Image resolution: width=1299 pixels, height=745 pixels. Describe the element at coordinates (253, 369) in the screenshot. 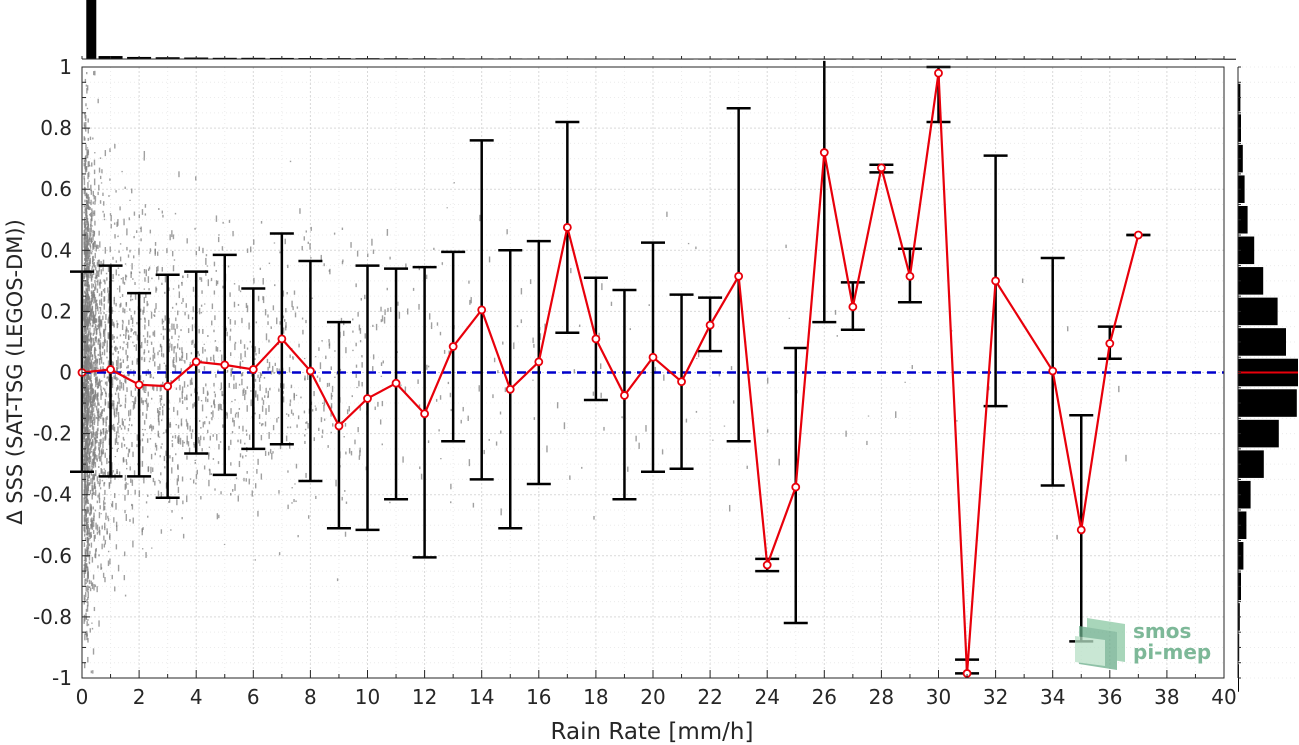

I see `mean-point` at that location.